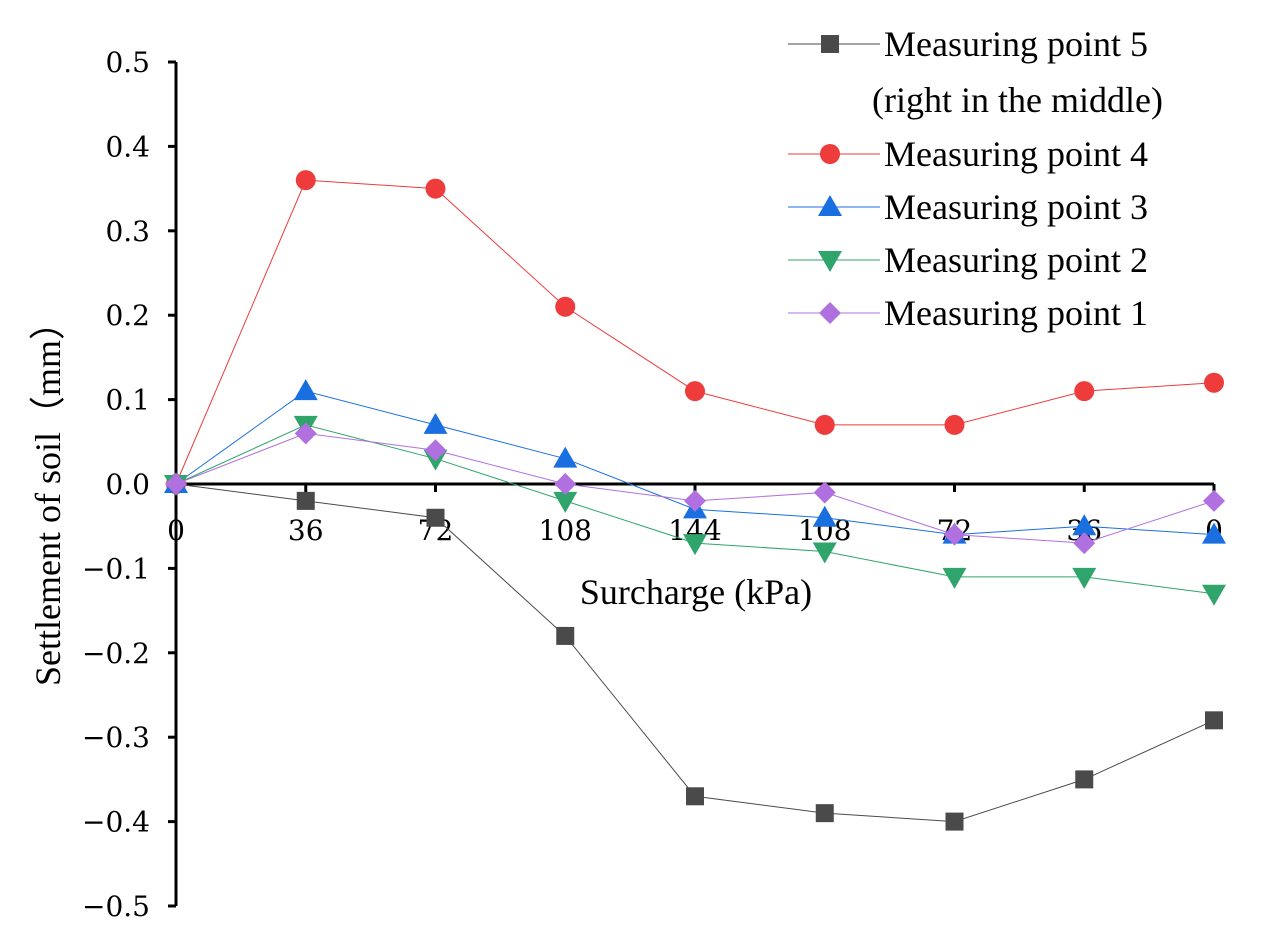  What do you see at coordinates (306, 530) in the screenshot?
I see `x-tick-label: 36` at bounding box center [306, 530].